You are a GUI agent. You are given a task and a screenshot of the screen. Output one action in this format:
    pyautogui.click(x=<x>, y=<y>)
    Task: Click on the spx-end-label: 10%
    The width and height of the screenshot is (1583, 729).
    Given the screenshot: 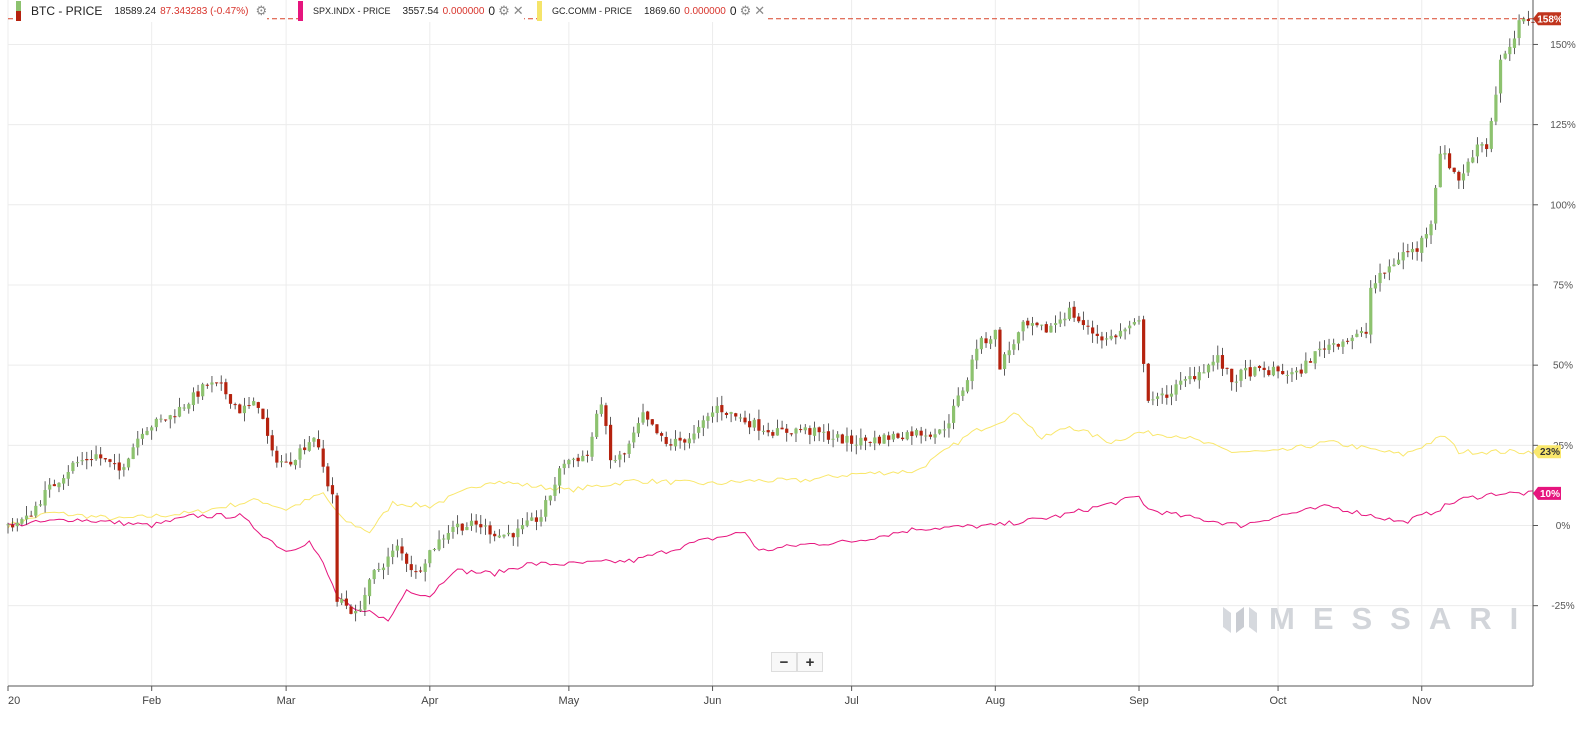 What is the action you would take?
    pyautogui.click(x=1547, y=493)
    